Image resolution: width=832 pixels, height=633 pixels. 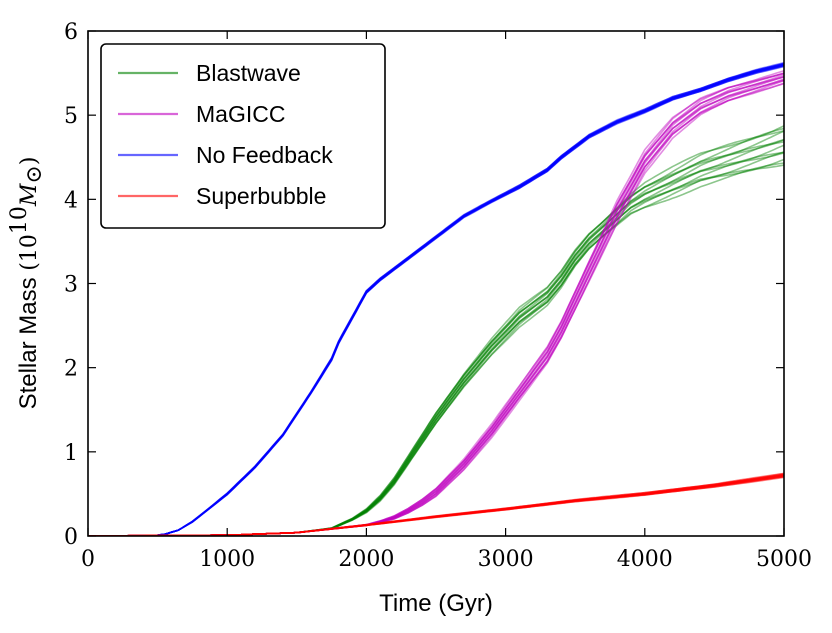 I want to click on legend-box, so click(x=243, y=136).